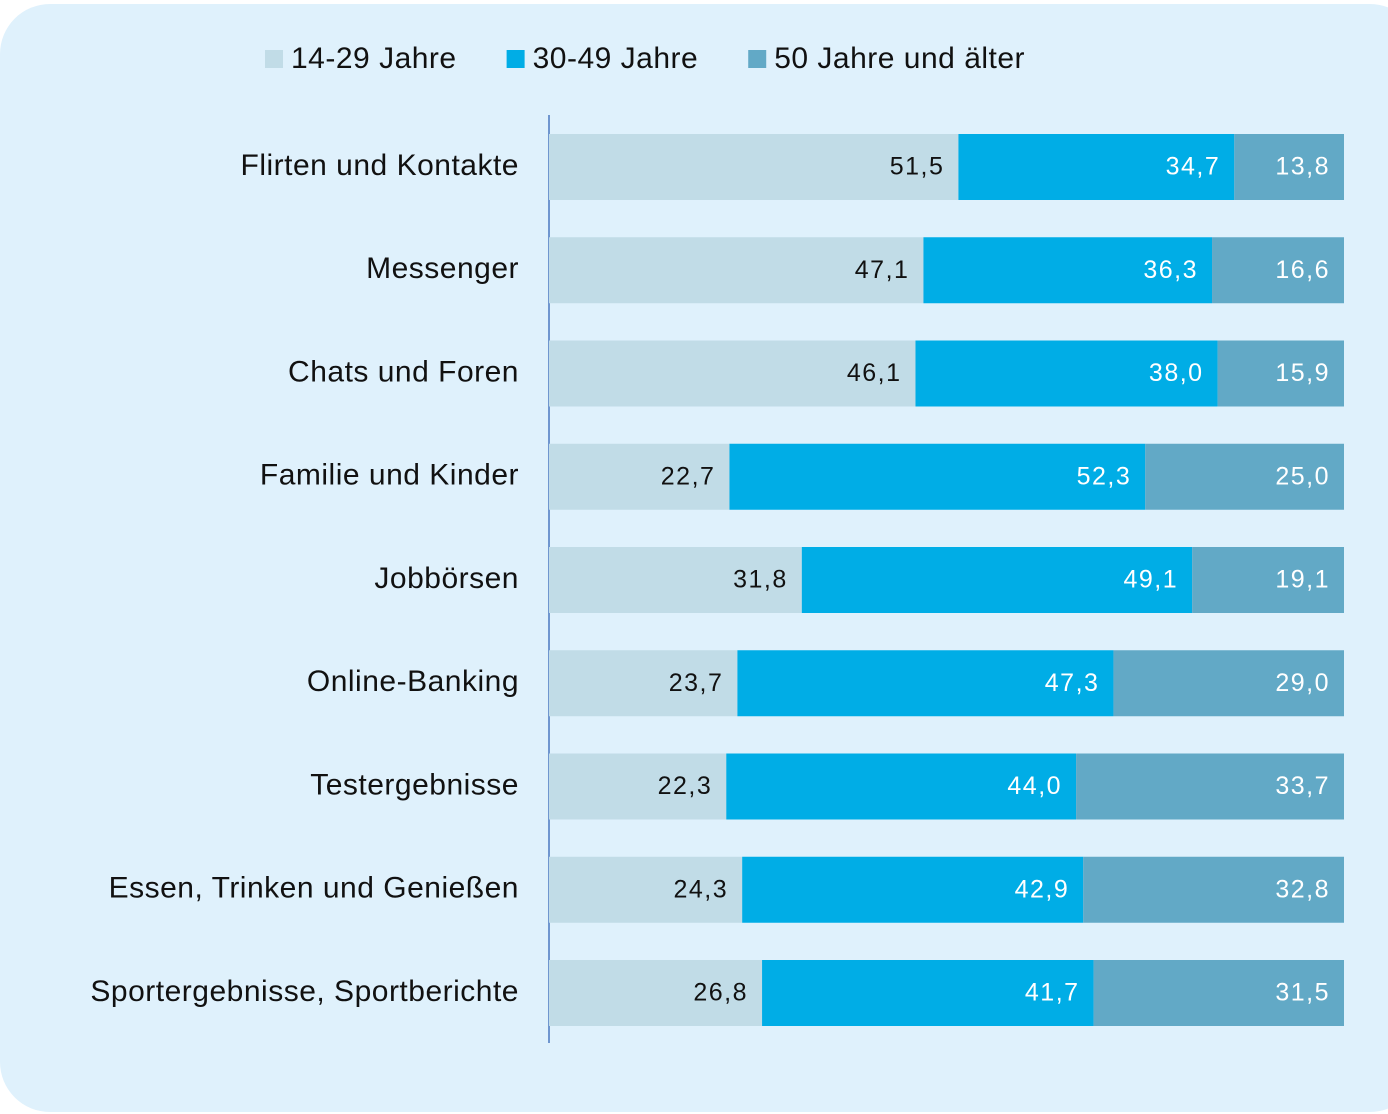  Describe the element at coordinates (685, 786) in the screenshot. I see `value-label: 22,3` at that location.